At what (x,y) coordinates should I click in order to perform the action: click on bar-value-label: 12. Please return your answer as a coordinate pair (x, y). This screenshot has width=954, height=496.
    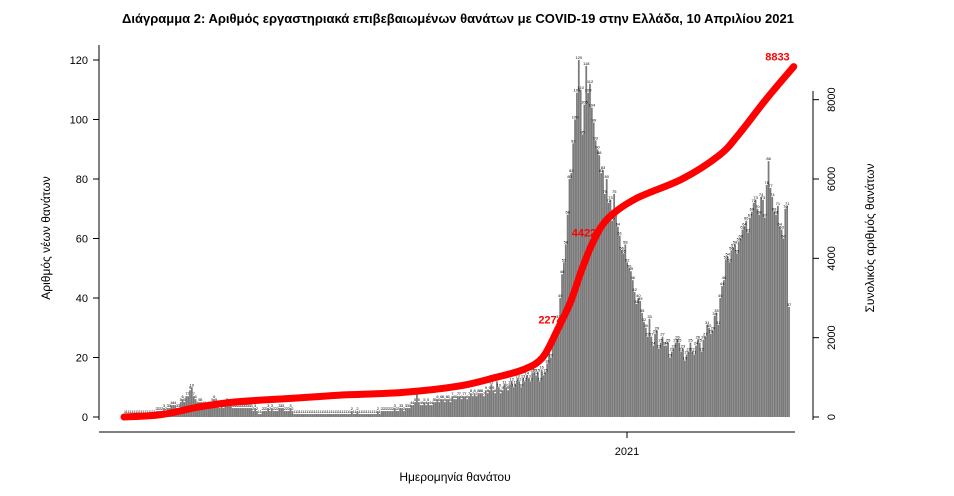
    Looking at the image, I should click on (512, 378).